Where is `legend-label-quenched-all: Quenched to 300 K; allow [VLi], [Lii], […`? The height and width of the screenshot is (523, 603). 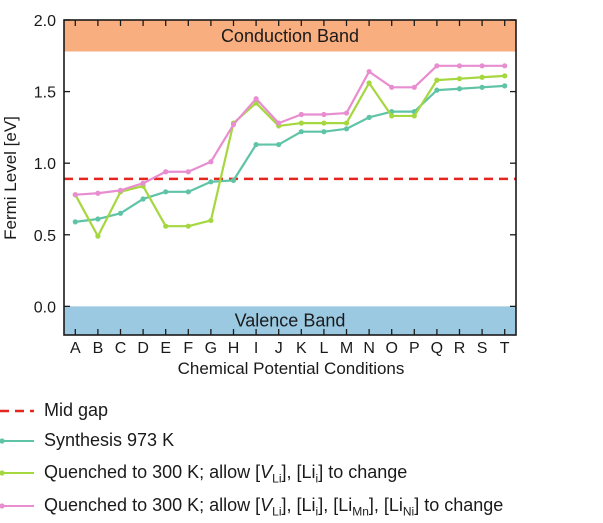 legend-label-quenched-all: Quenched to 300 K; allow [VLi], [Lii], [… is located at coordinates (274, 507).